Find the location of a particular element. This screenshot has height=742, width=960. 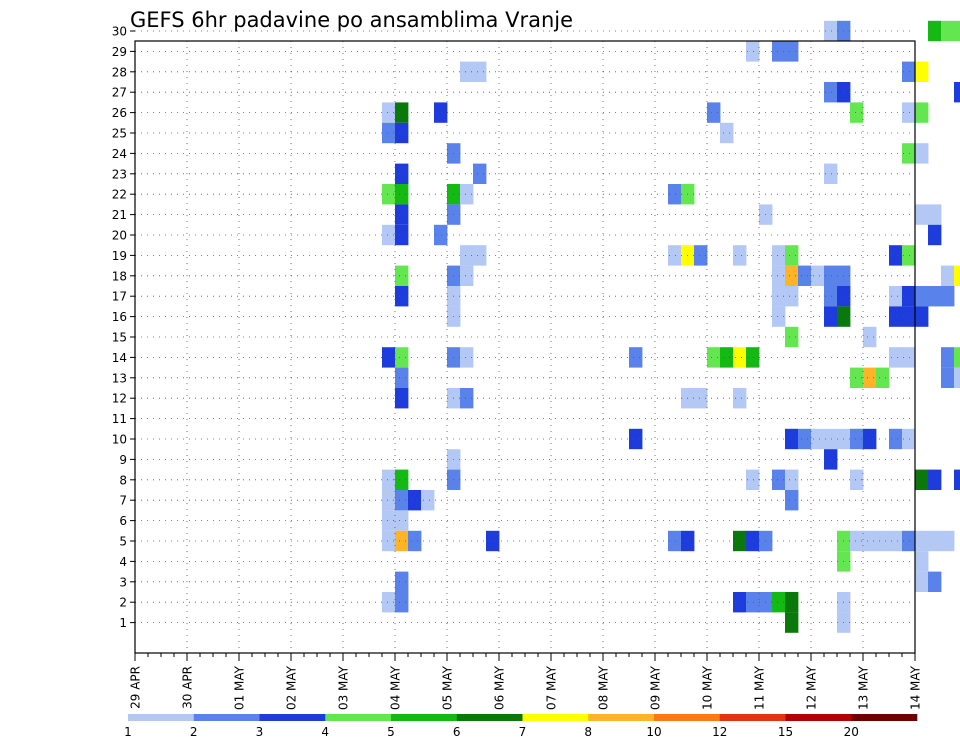

y-tick-label: 29 is located at coordinates (119, 52).